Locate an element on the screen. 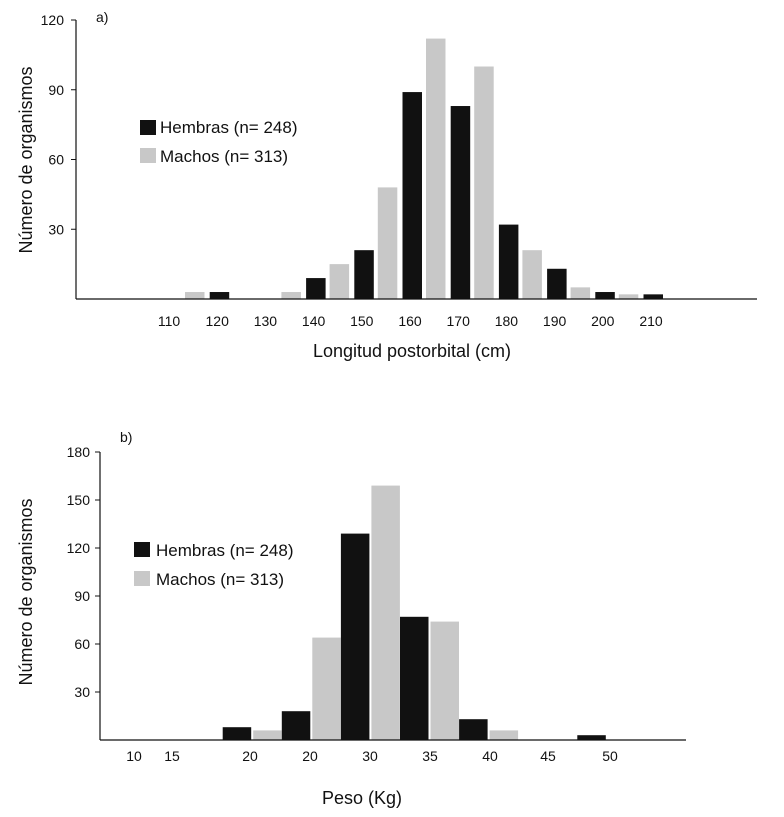 The width and height of the screenshot is (784, 817). y-ticks-a: 30 60 90 120 is located at coordinates (58, 124).